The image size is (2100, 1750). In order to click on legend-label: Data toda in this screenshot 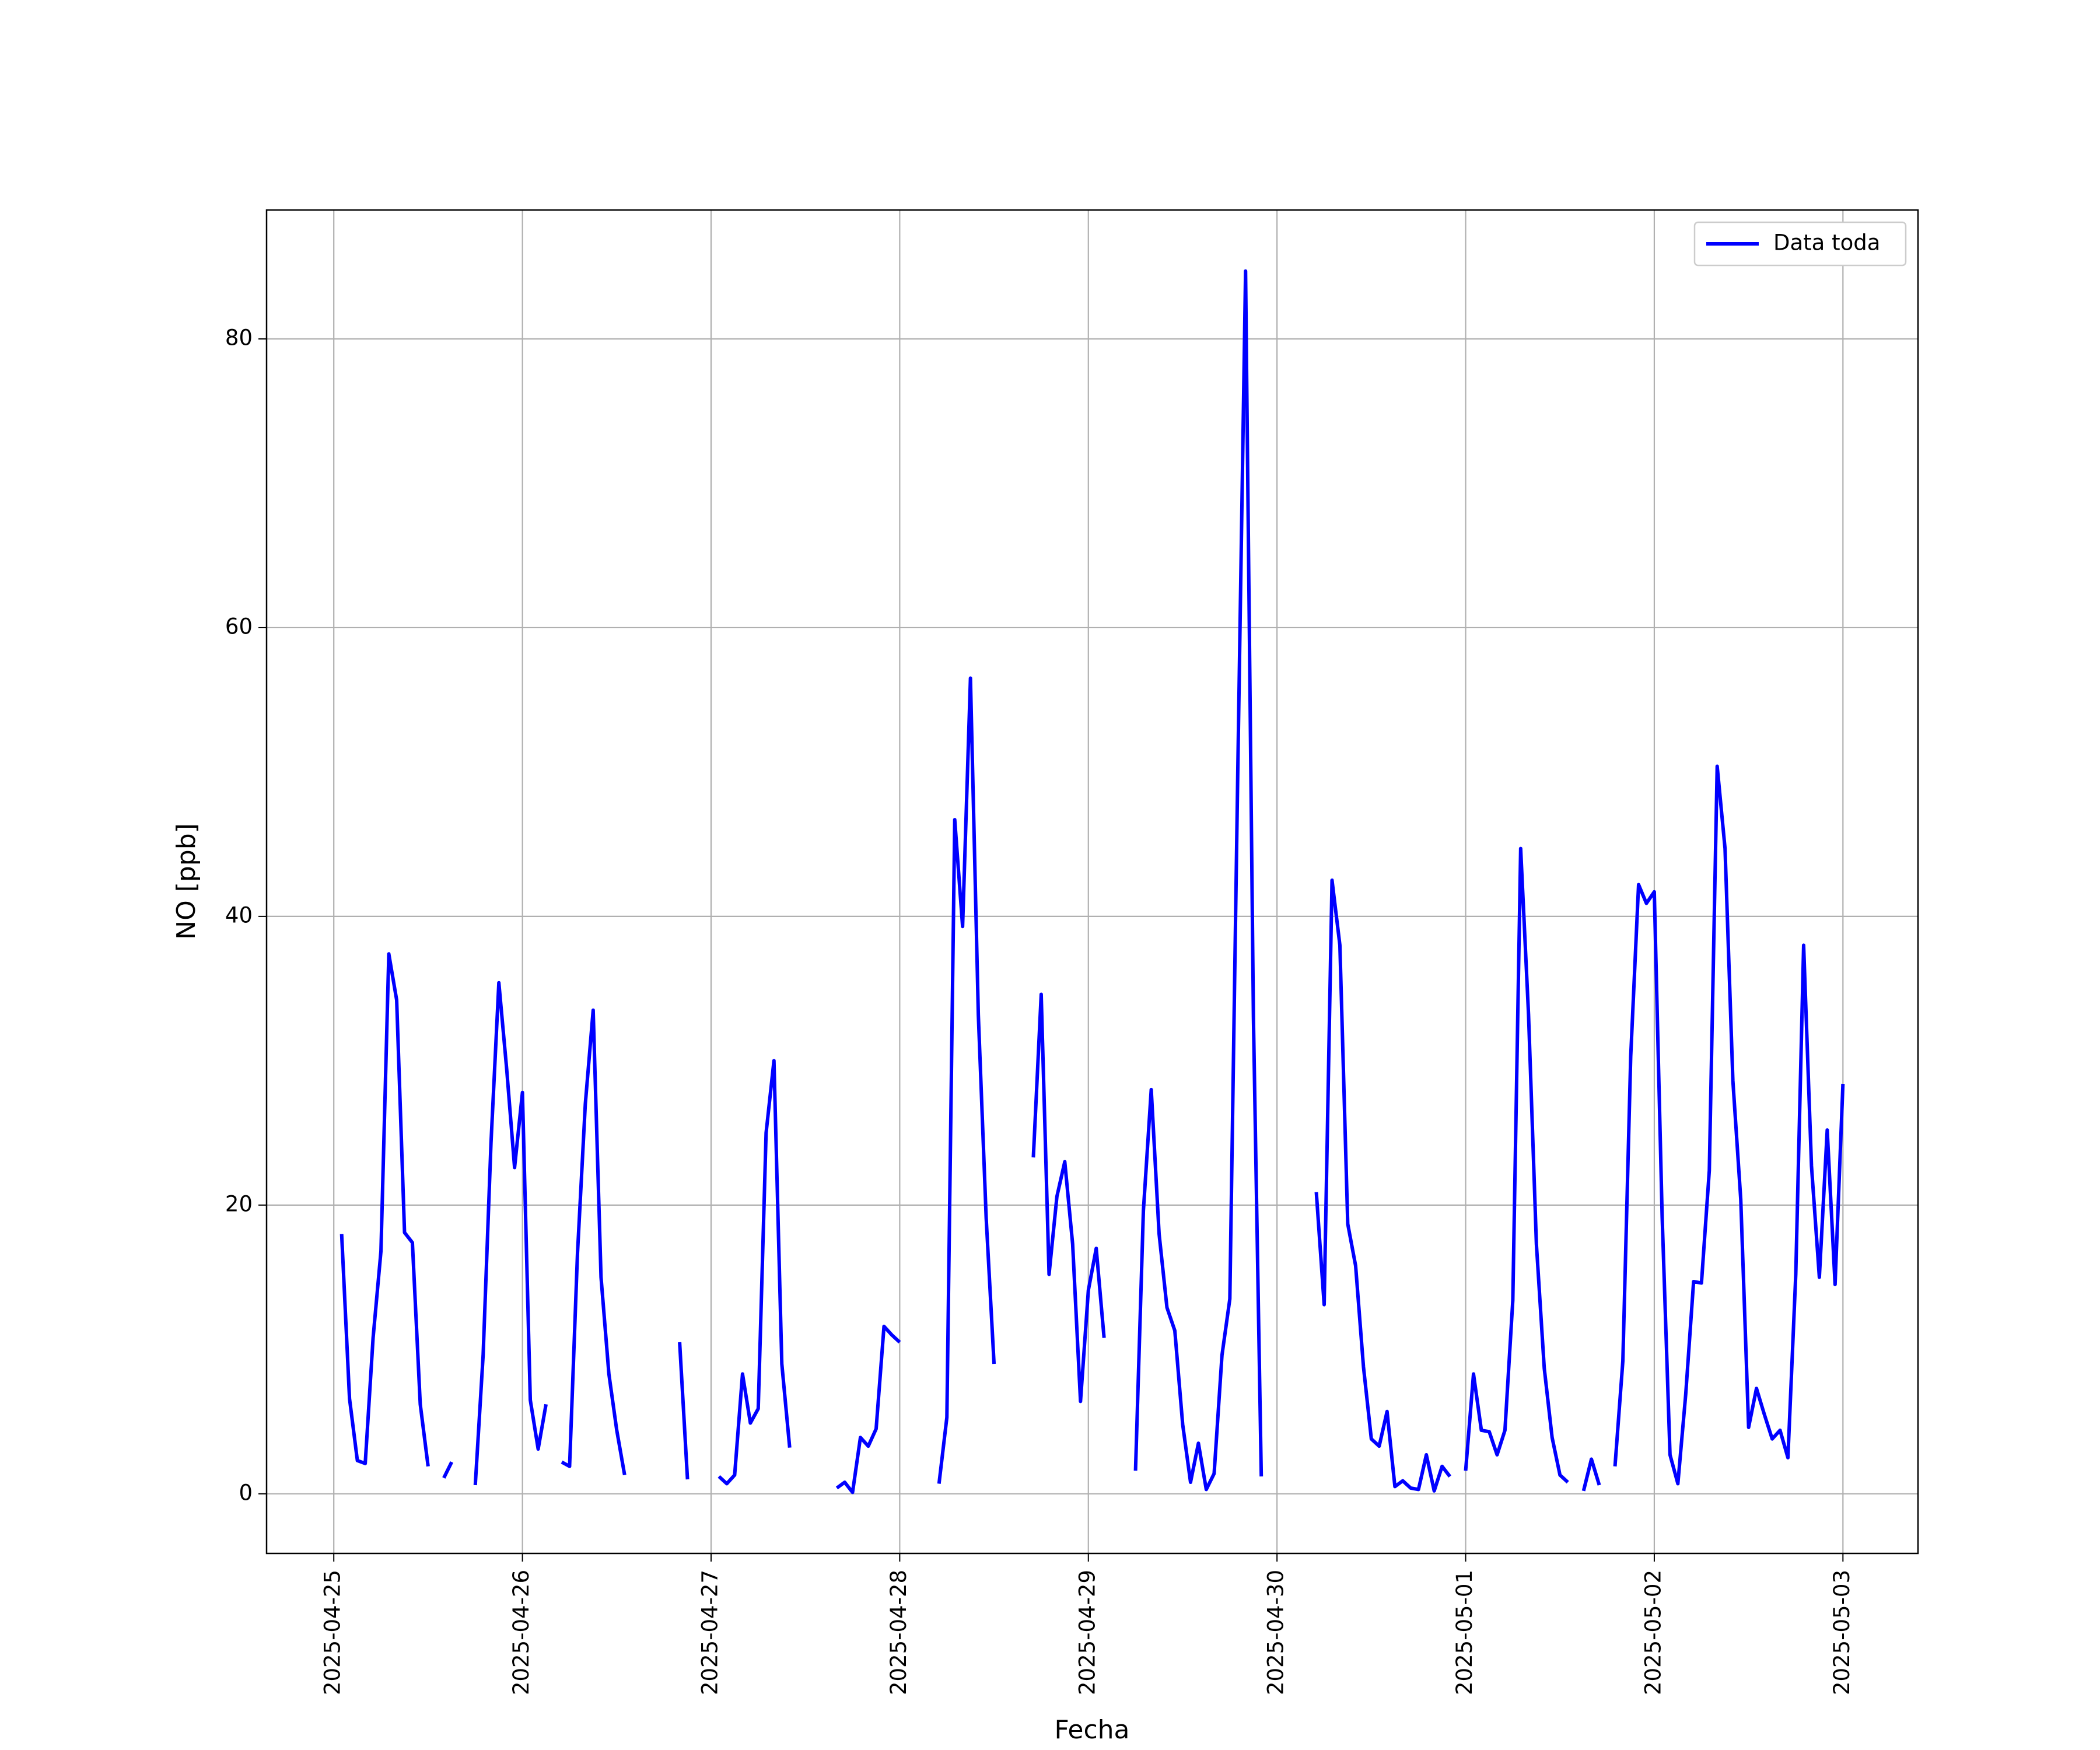, I will do `click(1826, 243)`.